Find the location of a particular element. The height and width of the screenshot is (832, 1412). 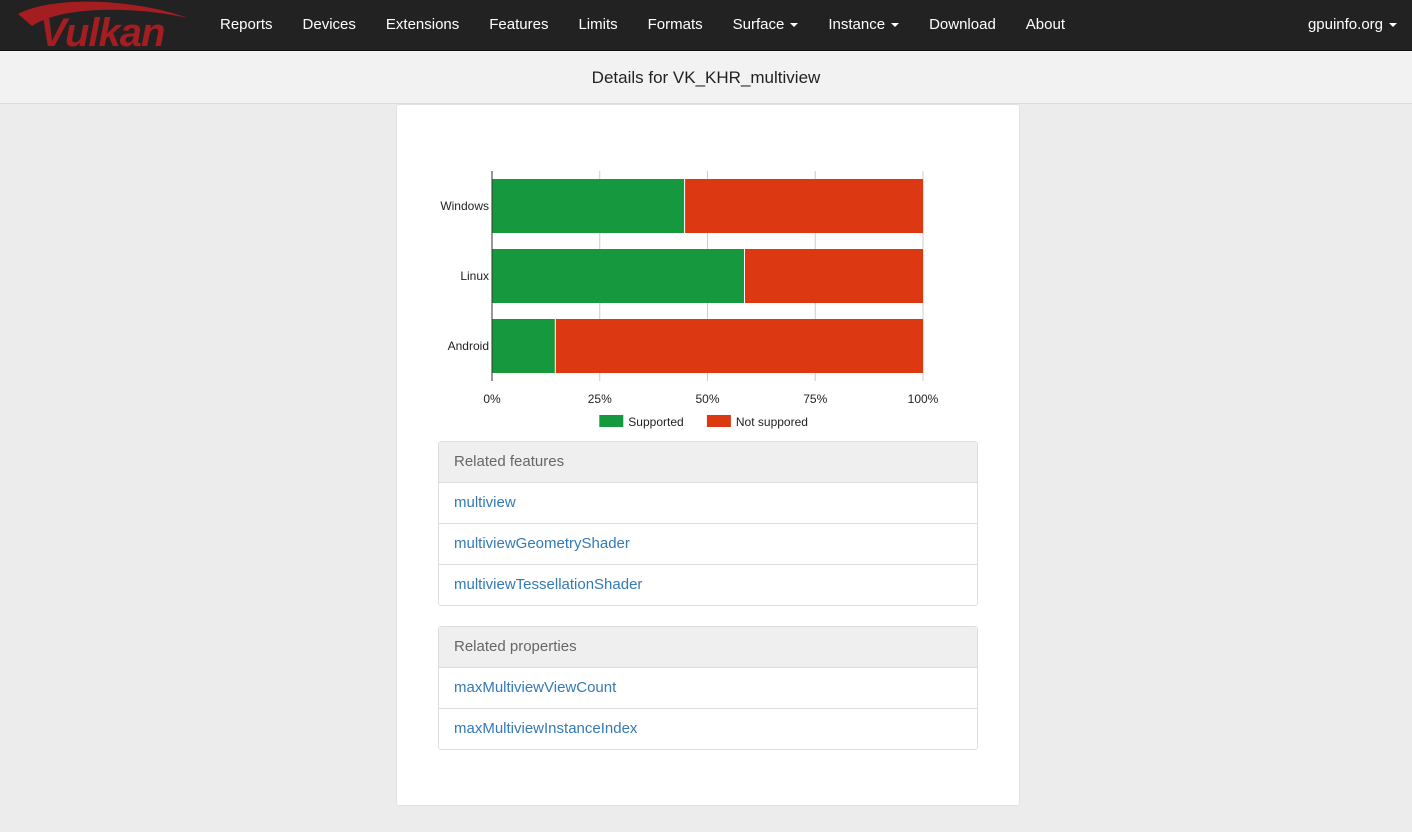

nav-label: Devices is located at coordinates (329, 24).